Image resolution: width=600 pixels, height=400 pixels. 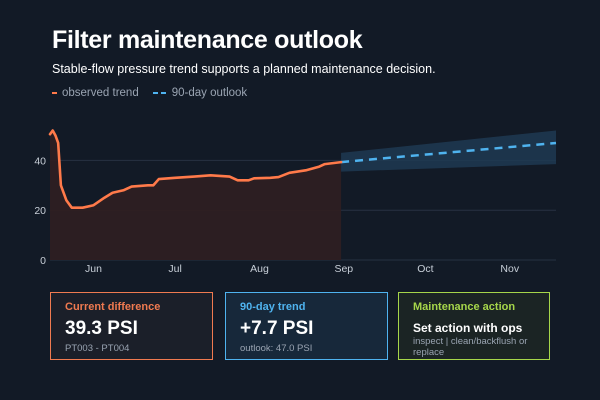 I want to click on card-90-day-trend-sub: outlook: 47.0 PSI, so click(x=276, y=348).